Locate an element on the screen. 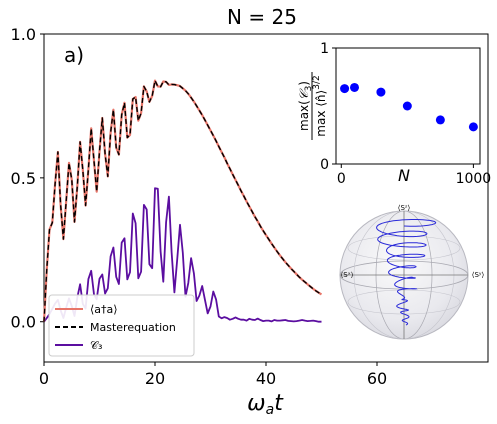 The height and width of the screenshot is (424, 497). inset-y-label: max(𝒞3) max ⟨n̂⟩3/2 is located at coordinates (312, 106).